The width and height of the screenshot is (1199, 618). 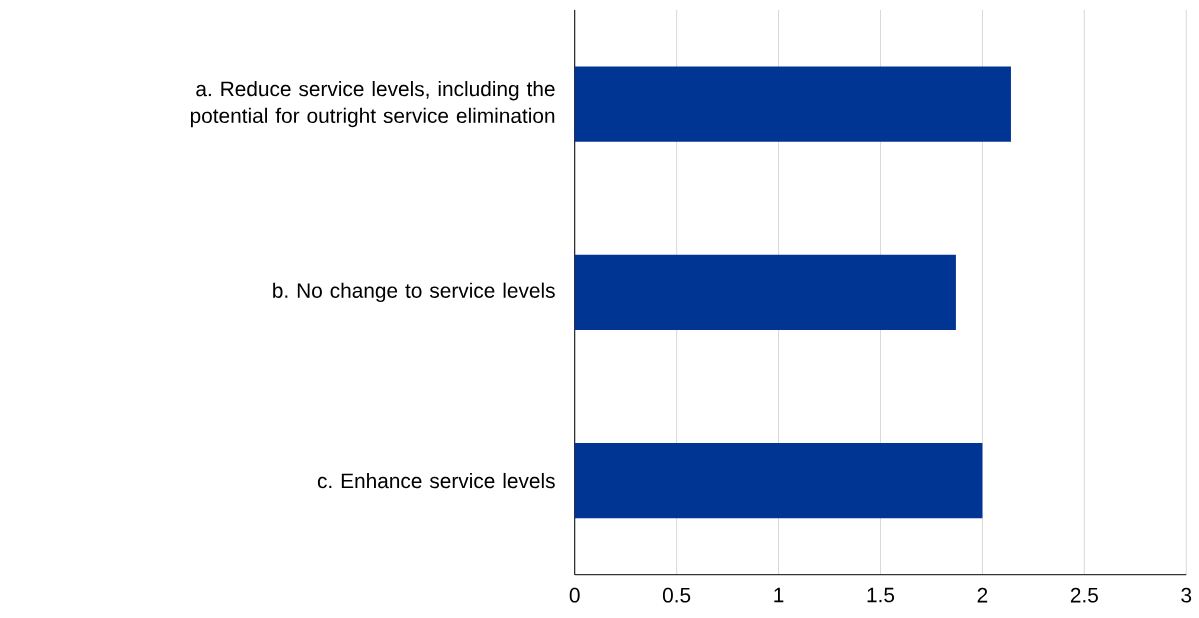 What do you see at coordinates (1186, 595) in the screenshot?
I see `x-tick-label: 3` at bounding box center [1186, 595].